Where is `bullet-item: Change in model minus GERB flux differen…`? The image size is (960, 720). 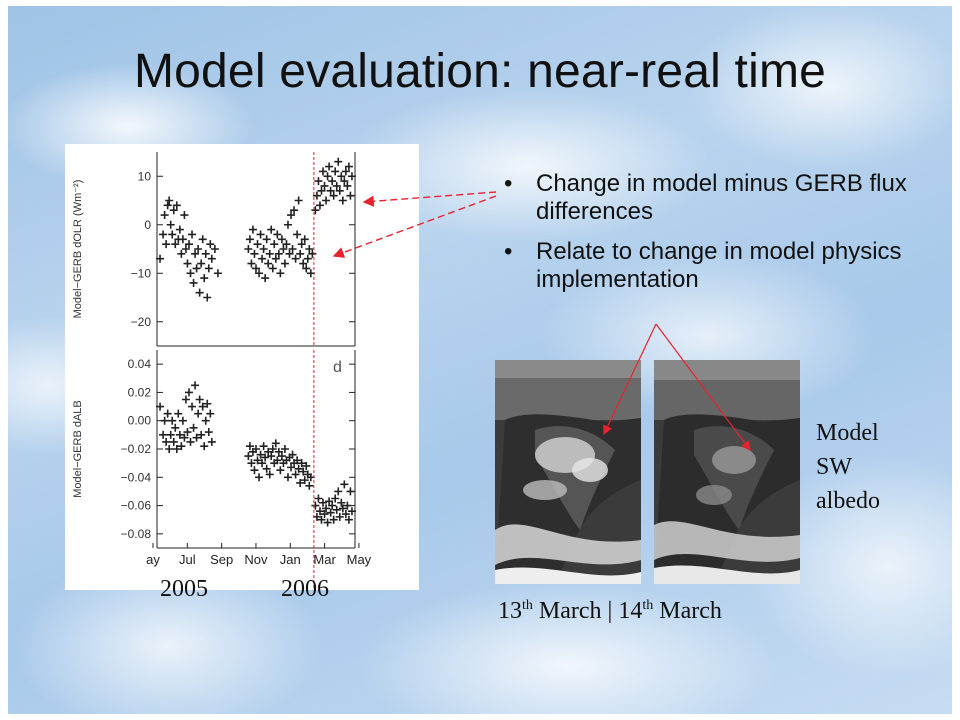 bullet-item: Change in model minus GERB flux differen… is located at coordinates (709, 198).